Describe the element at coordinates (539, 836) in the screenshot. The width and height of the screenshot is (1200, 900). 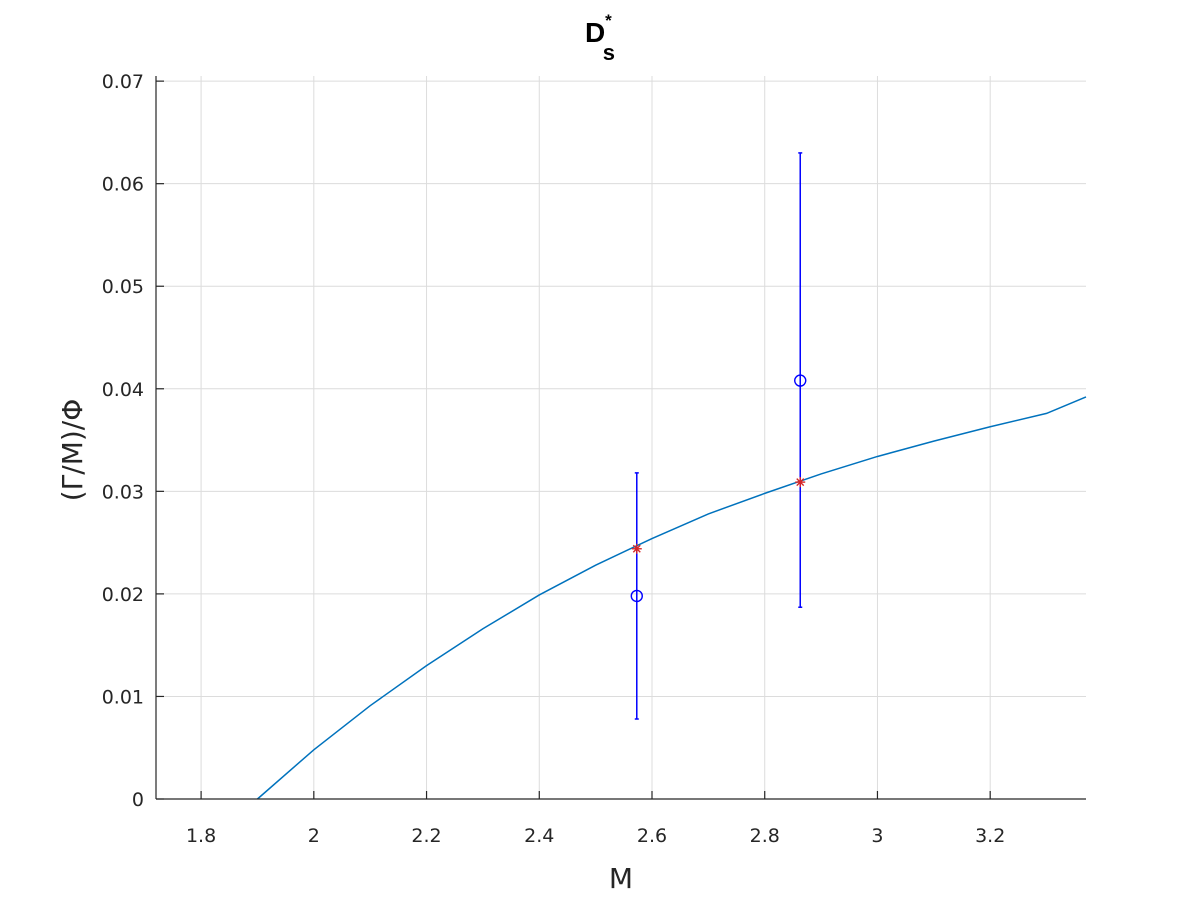
I see `x-tick-label: 2.4` at that location.